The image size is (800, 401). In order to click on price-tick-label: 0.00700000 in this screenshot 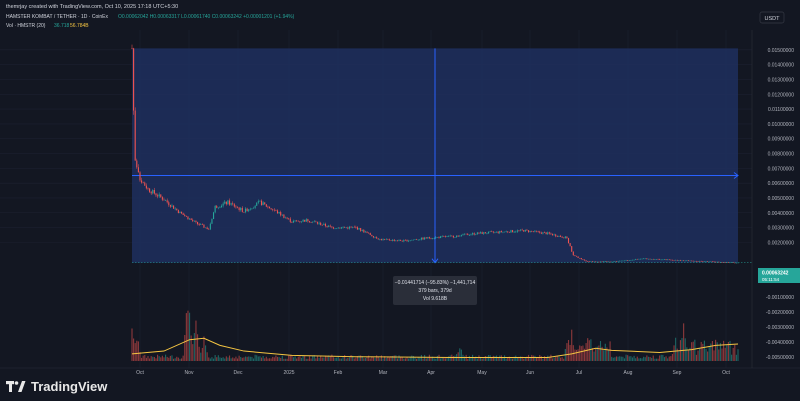, I will do `click(781, 169)`.